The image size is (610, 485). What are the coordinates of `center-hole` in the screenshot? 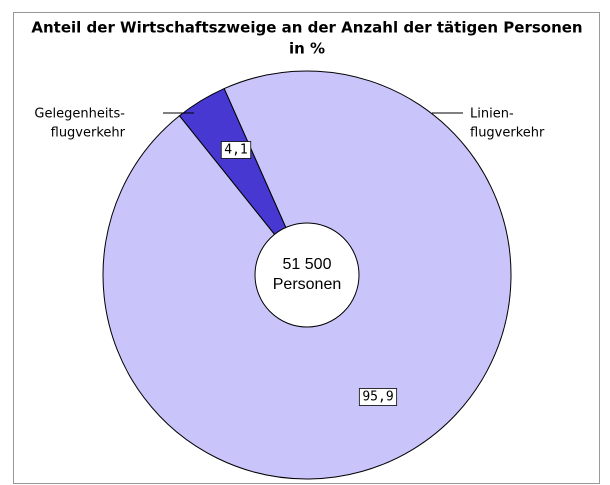 It's located at (307, 275).